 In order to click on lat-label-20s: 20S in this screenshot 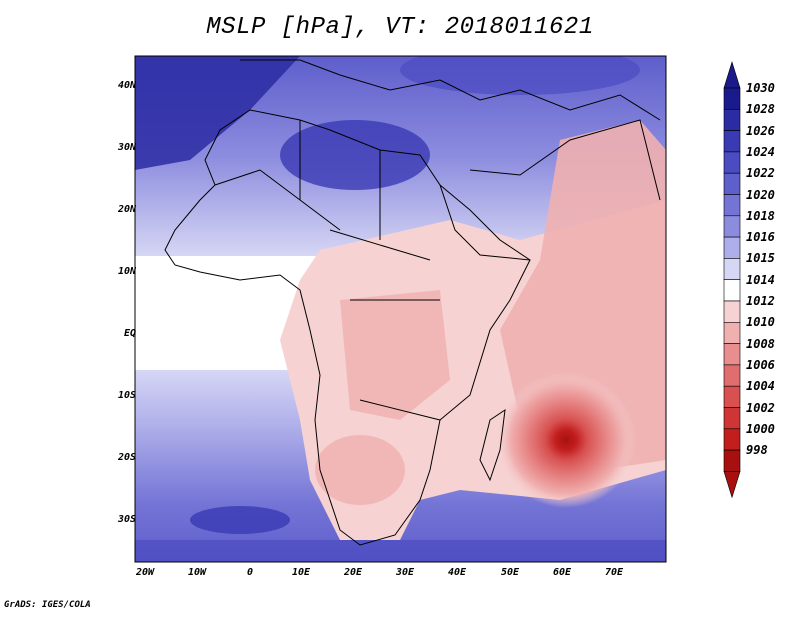, I will do `click(126, 457)`.